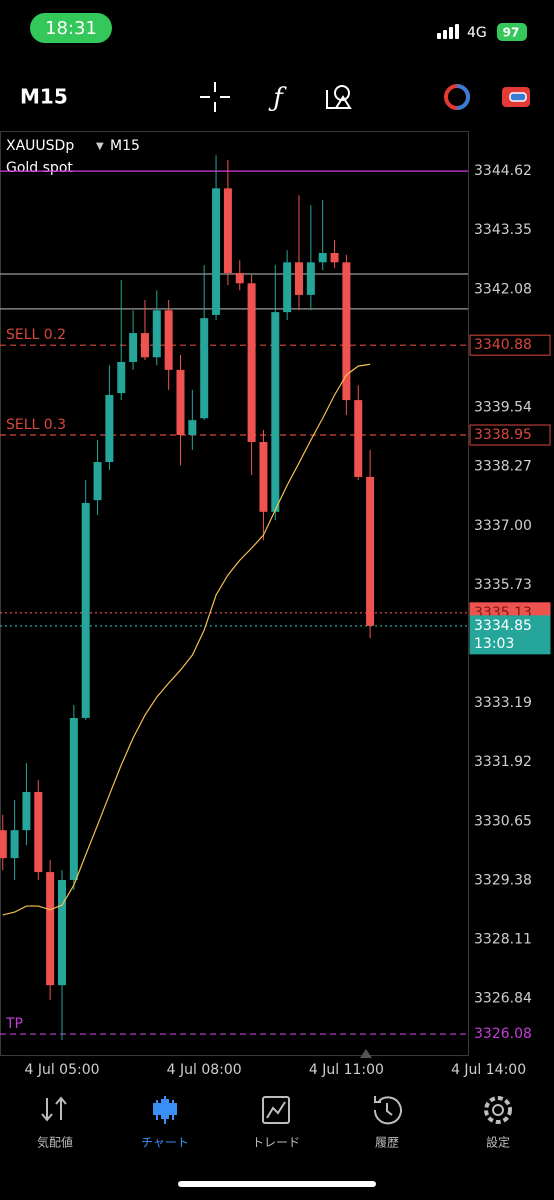 This screenshot has width=554, height=1200. Describe the element at coordinates (277, 1184) in the screenshot. I see `home-indicator` at that location.